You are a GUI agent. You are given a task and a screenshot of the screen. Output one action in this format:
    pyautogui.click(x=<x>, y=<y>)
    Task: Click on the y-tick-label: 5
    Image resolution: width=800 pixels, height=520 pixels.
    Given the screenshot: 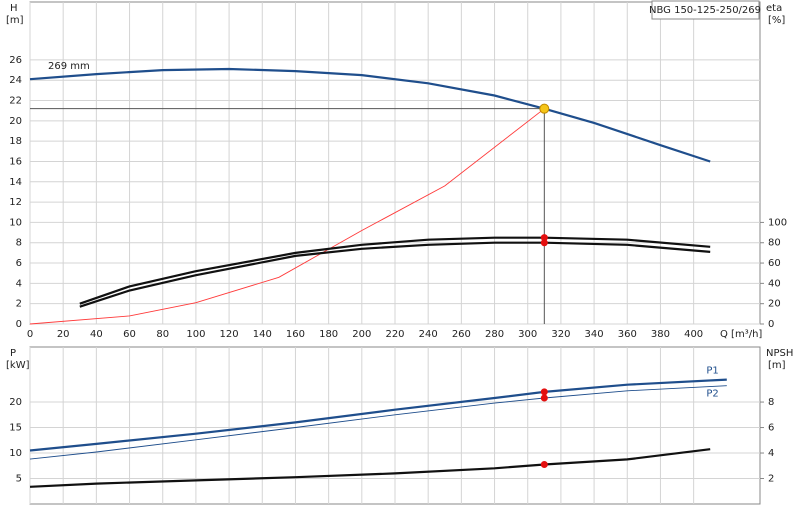 What is the action you would take?
    pyautogui.click(x=19, y=479)
    